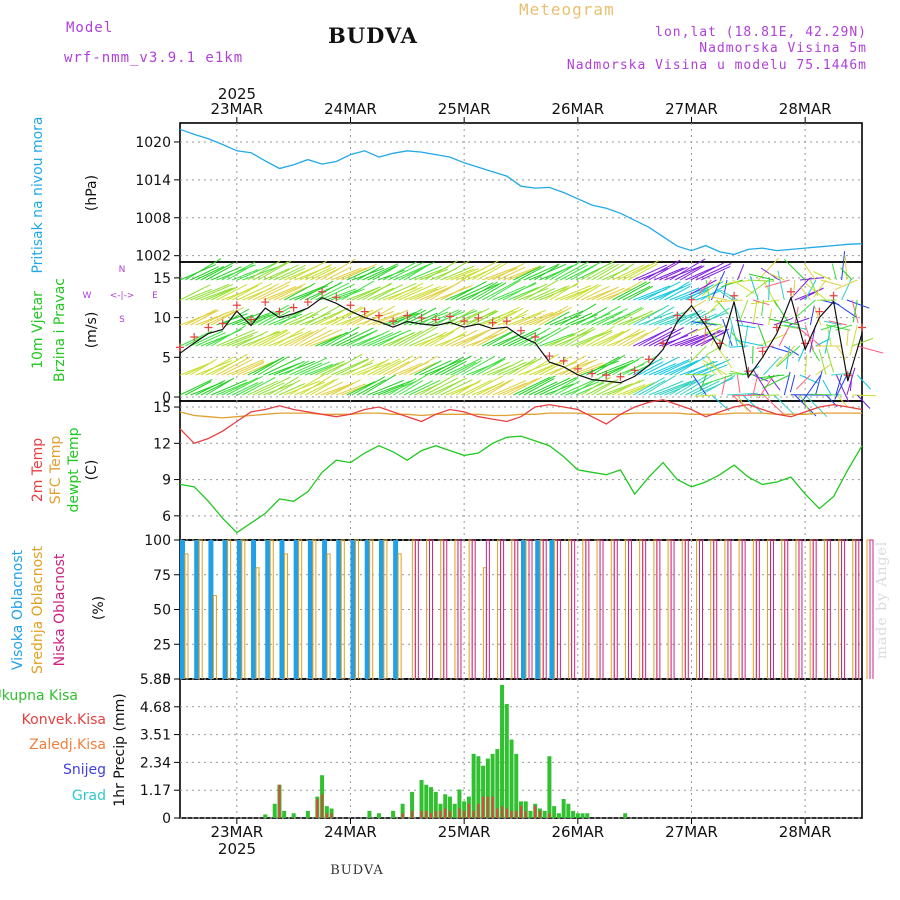 This screenshot has width=900, height=900. What do you see at coordinates (521, 339) in the screenshot?
I see `wind-speed-series` at bounding box center [521, 339].